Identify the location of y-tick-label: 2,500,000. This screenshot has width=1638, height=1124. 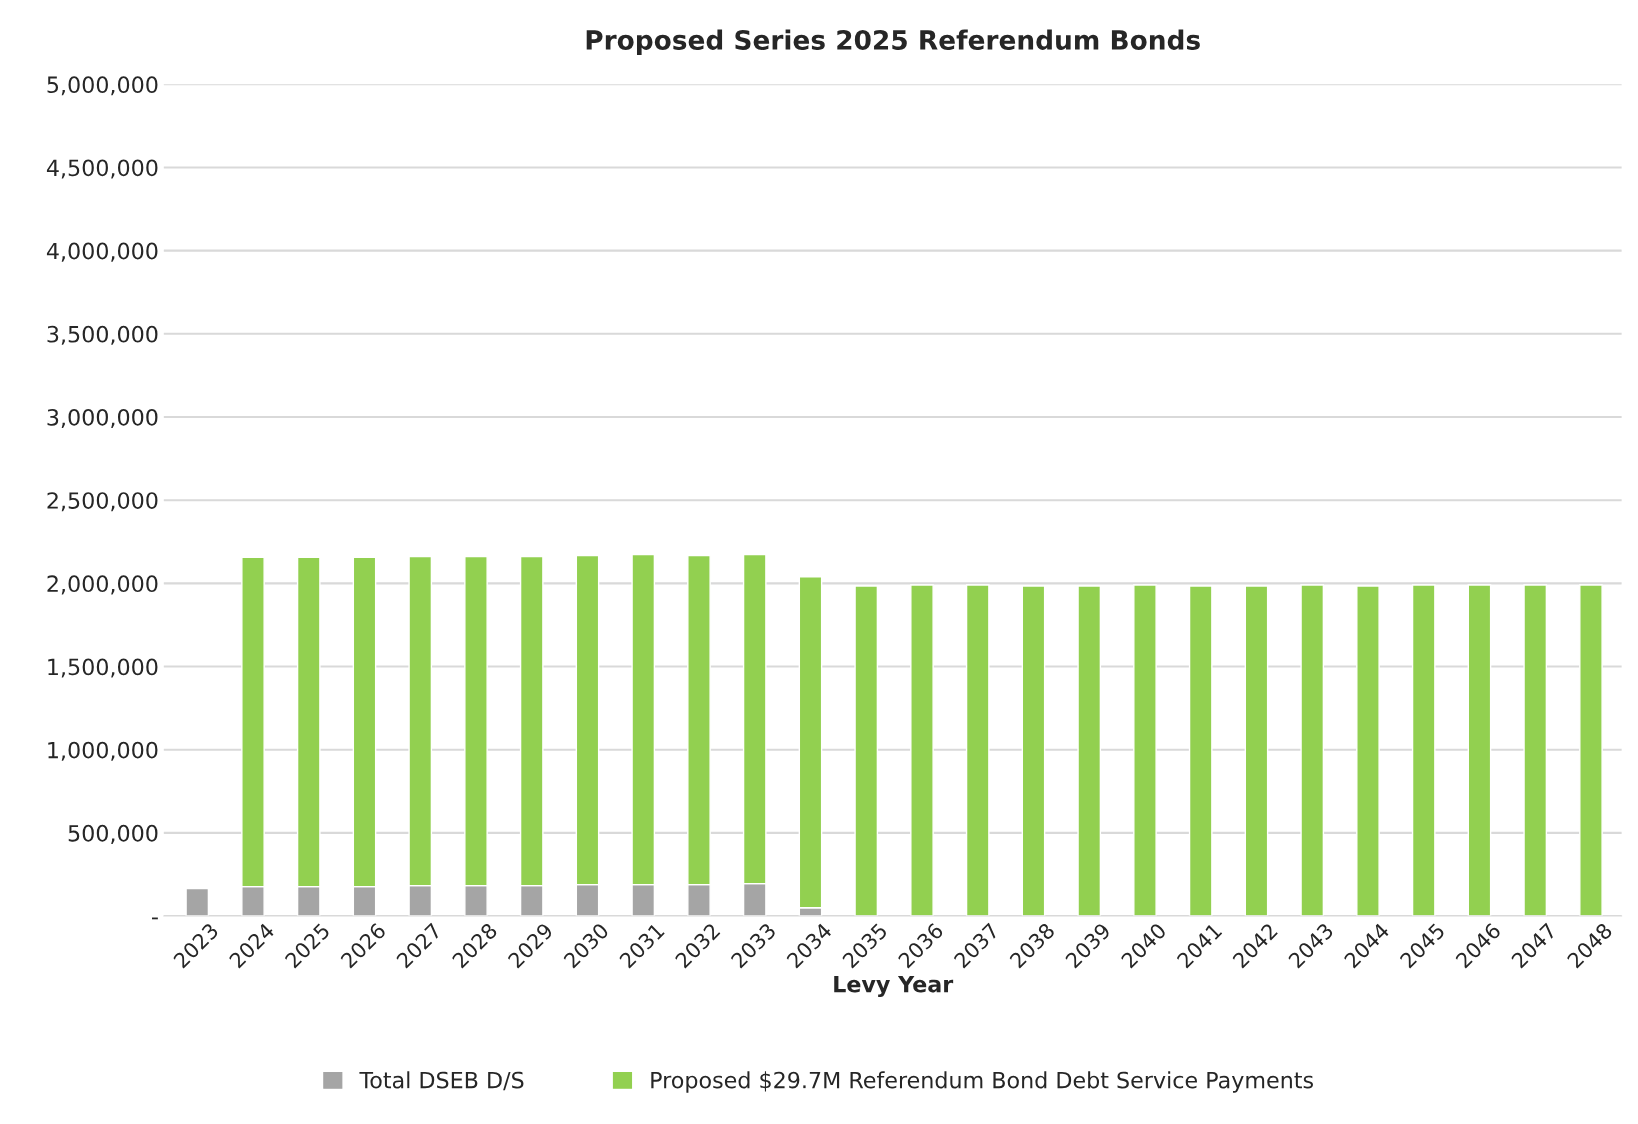
(102, 502).